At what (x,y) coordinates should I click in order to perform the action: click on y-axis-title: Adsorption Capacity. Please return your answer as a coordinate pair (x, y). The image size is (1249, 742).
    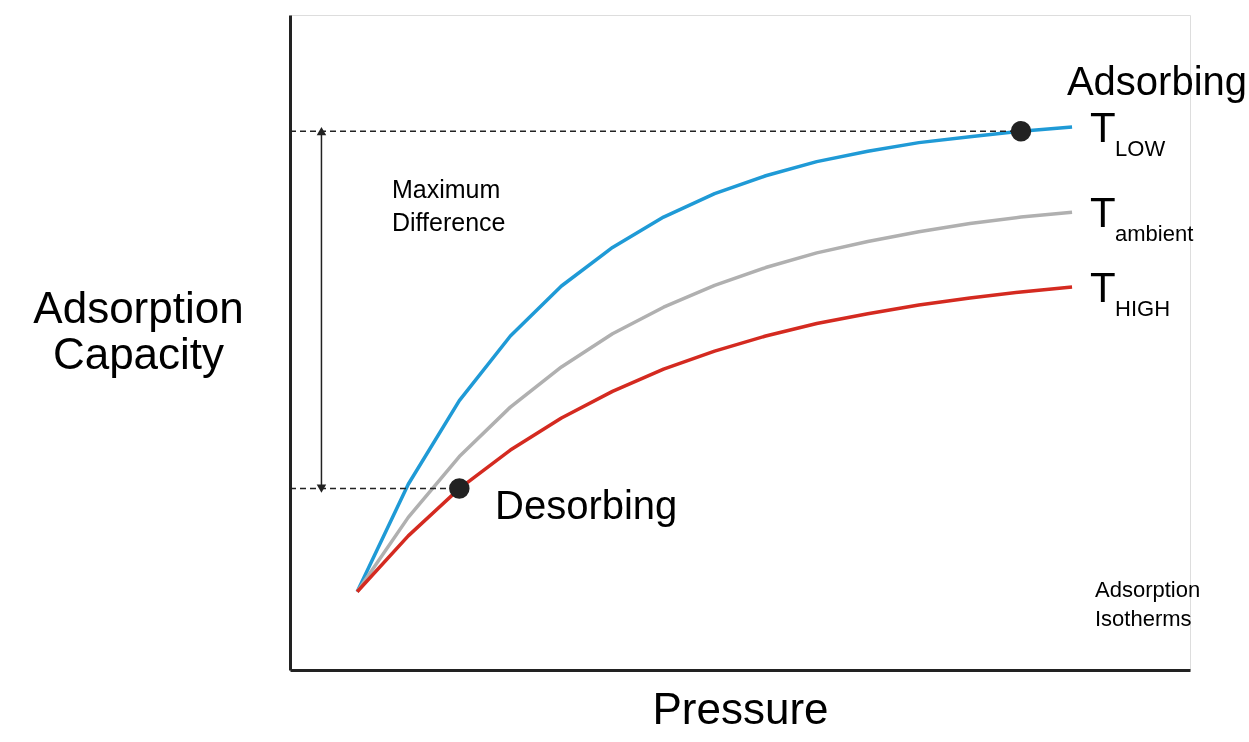
    Looking at the image, I should click on (138, 331).